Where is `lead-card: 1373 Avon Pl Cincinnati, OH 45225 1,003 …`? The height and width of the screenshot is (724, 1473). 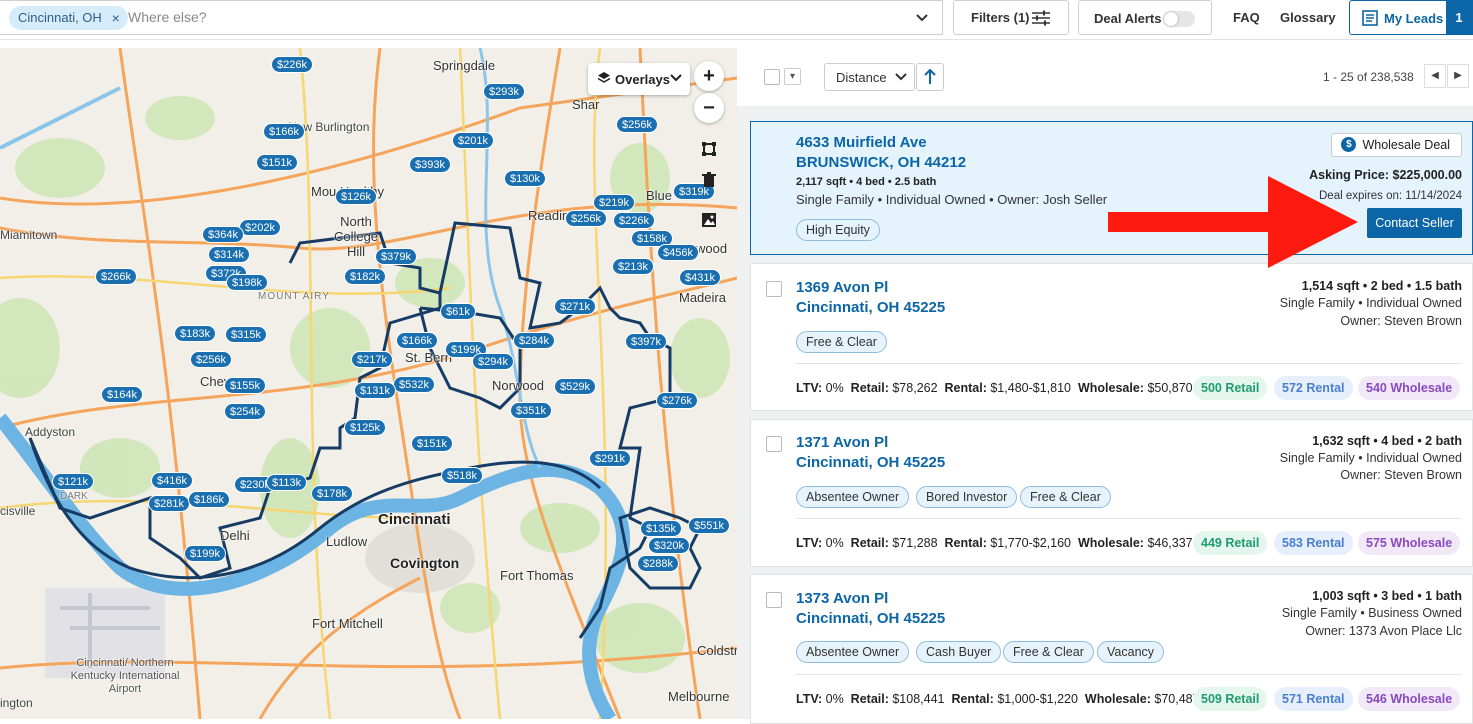
lead-card: 1373 Avon Pl Cincinnati, OH 45225 1,003 … is located at coordinates (1111, 649).